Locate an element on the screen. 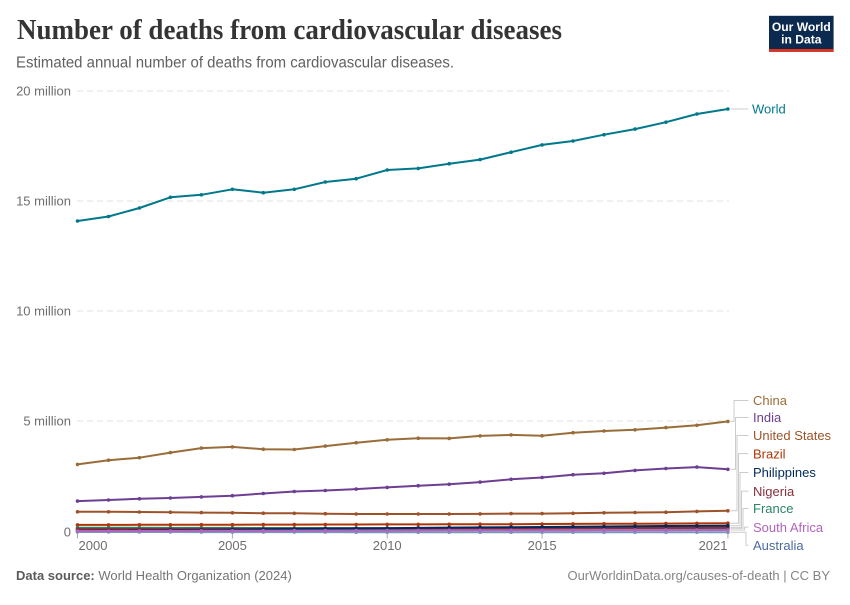 This screenshot has width=850, height=605. svg-text: United States is located at coordinates (792, 435).